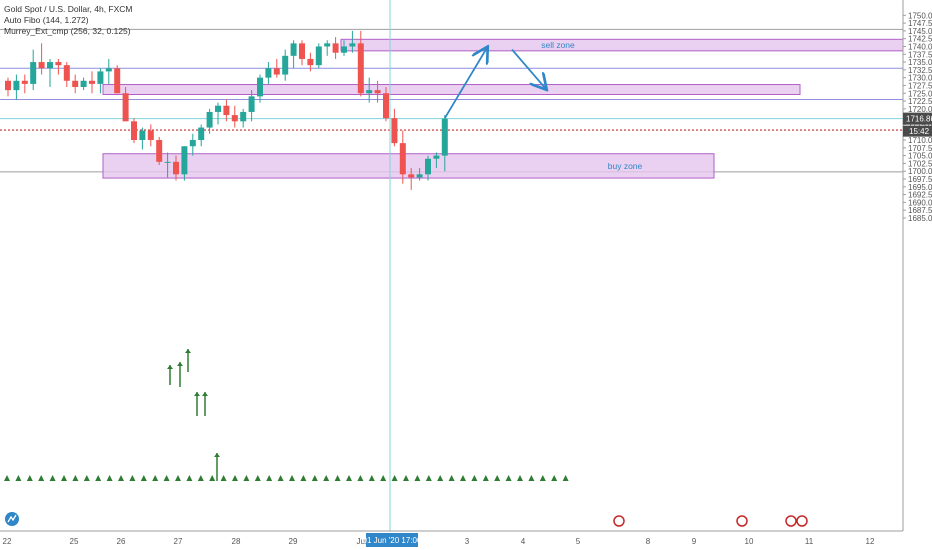  What do you see at coordinates (920, 101) in the screenshot?
I see `y-tick-label: 1722.50` at bounding box center [920, 101].